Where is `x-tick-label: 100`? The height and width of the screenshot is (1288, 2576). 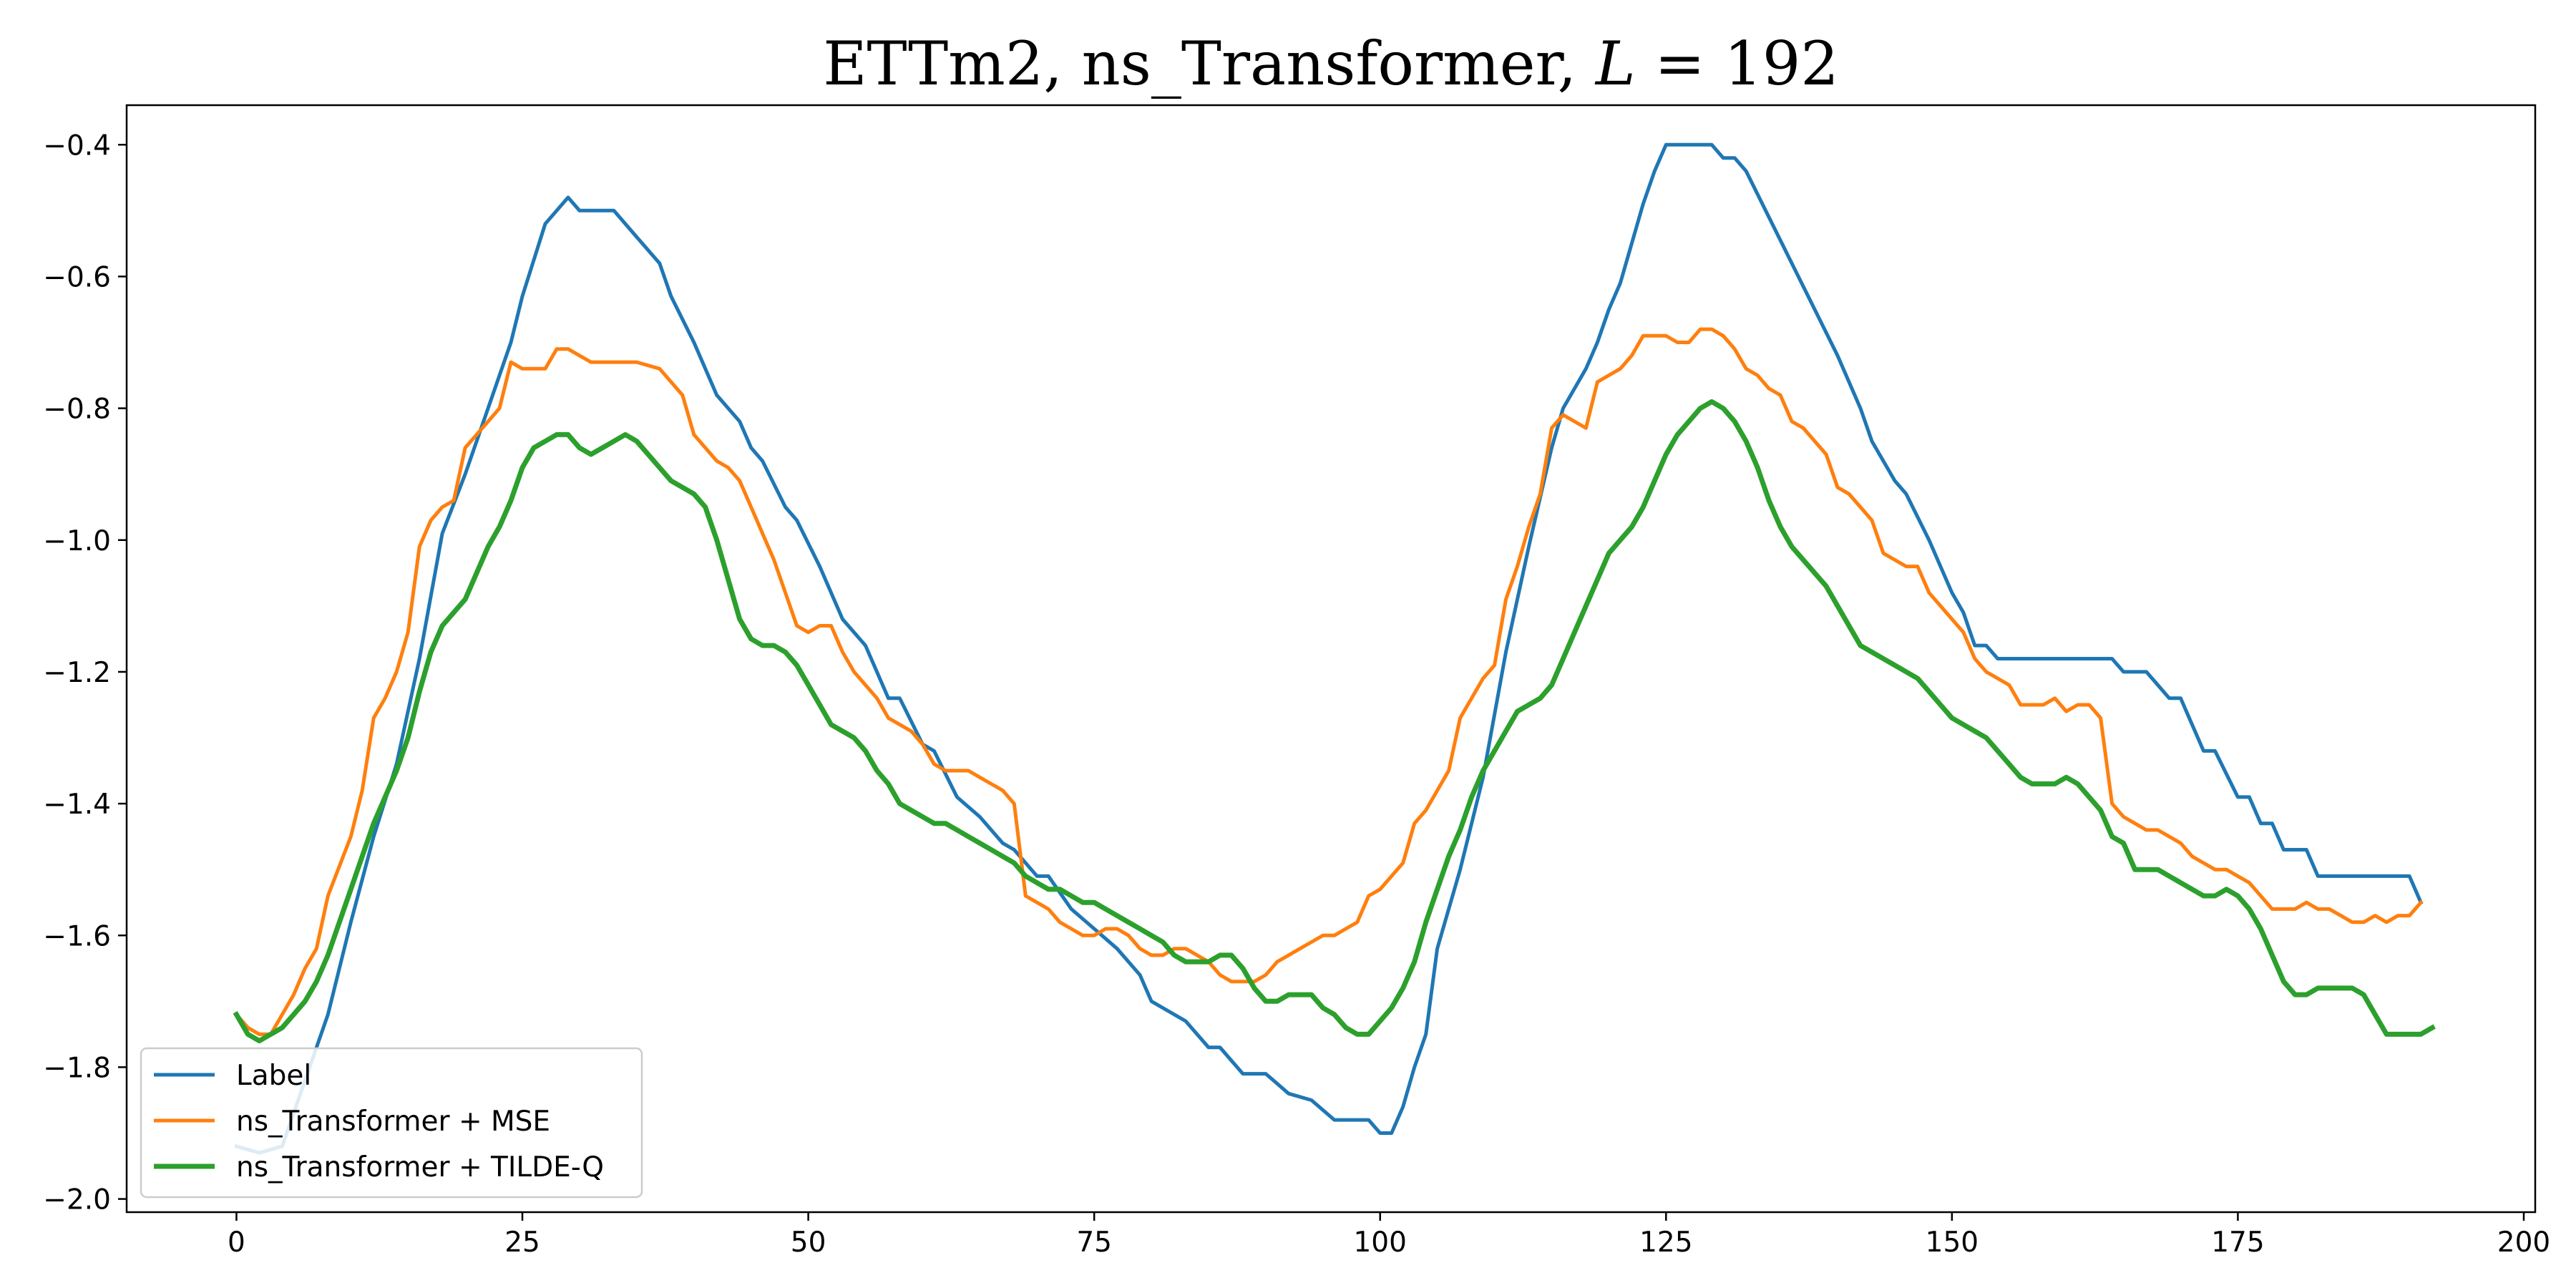
x-tick-label: 100 is located at coordinates (1379, 1242).